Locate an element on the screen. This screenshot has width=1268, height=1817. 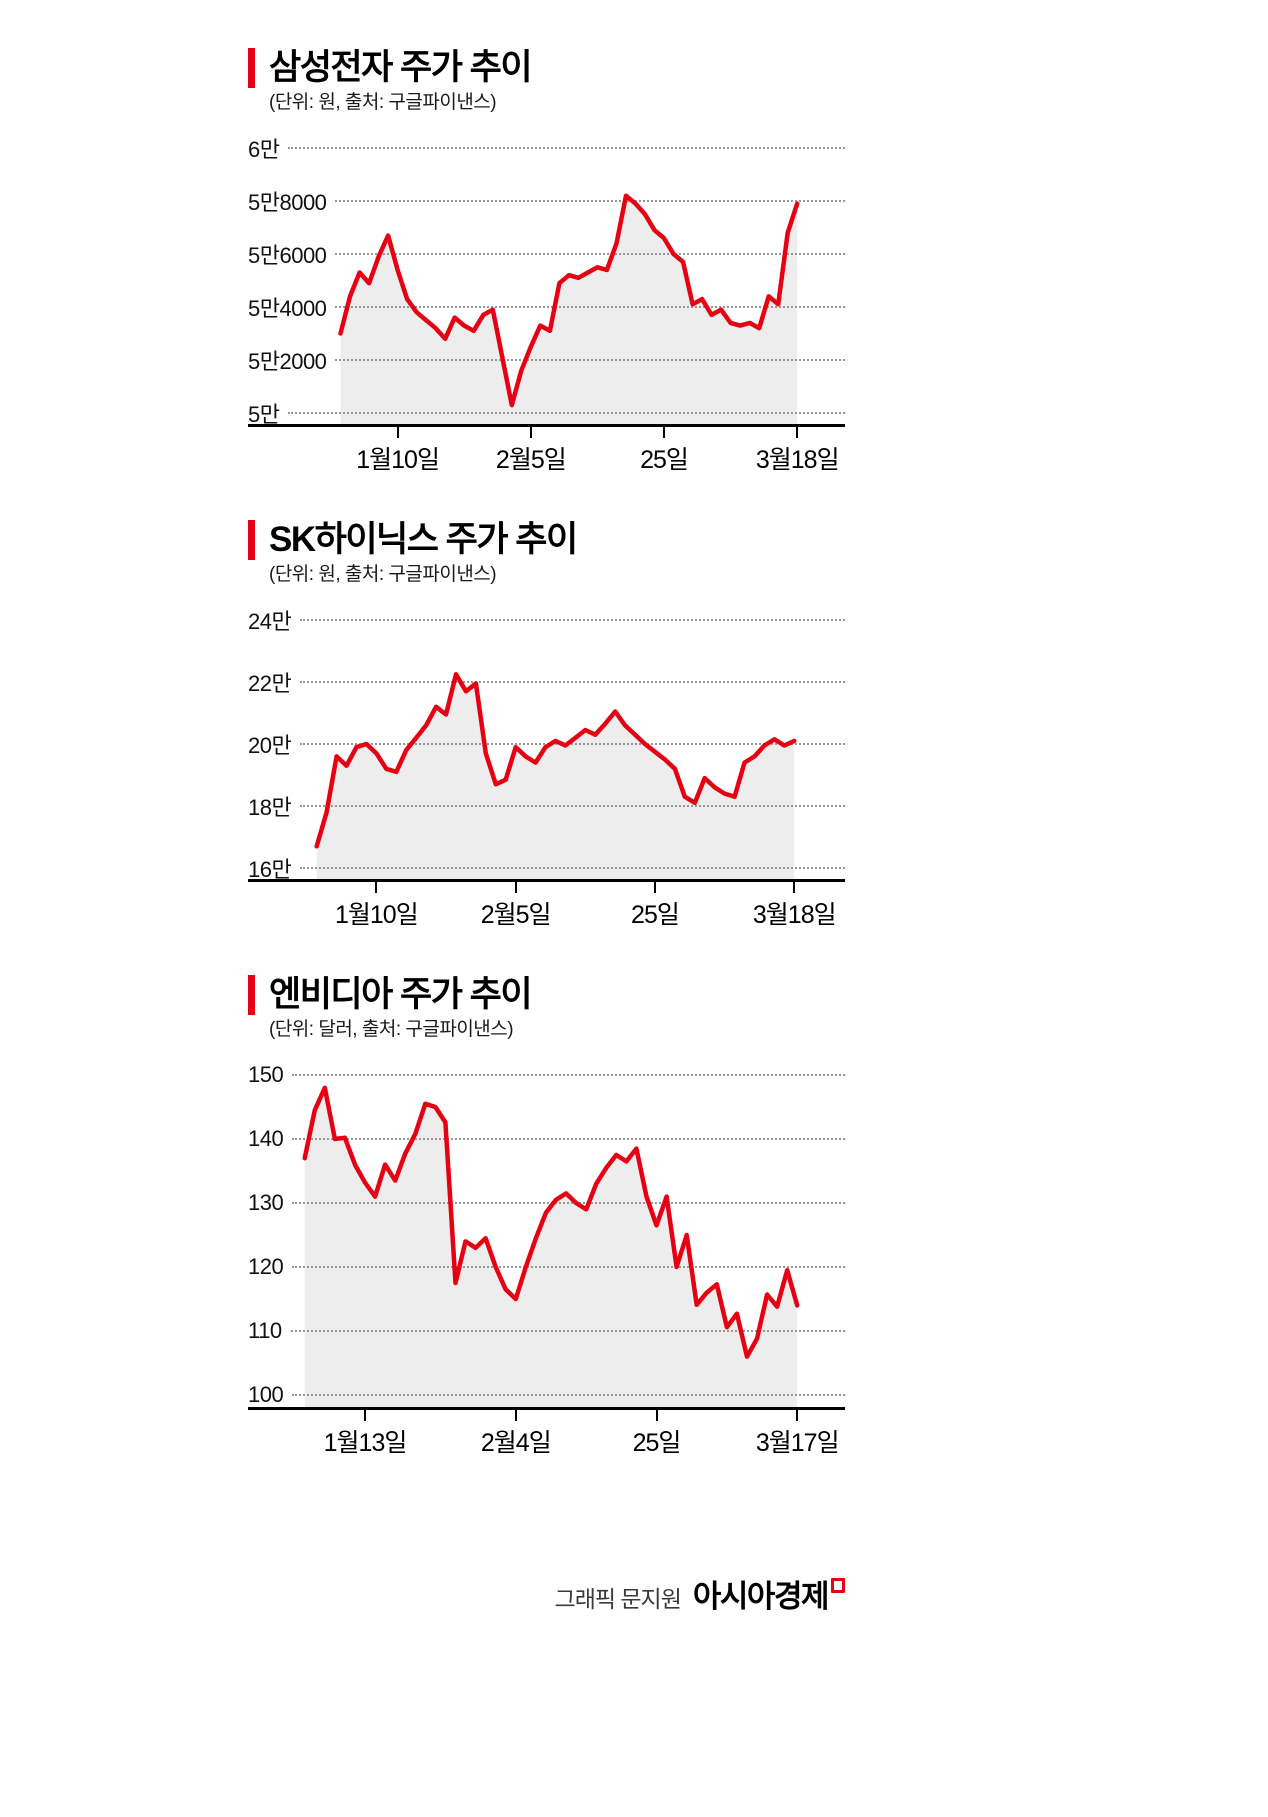
y-gridline-row: 5만2000 is located at coordinates (546, 360).